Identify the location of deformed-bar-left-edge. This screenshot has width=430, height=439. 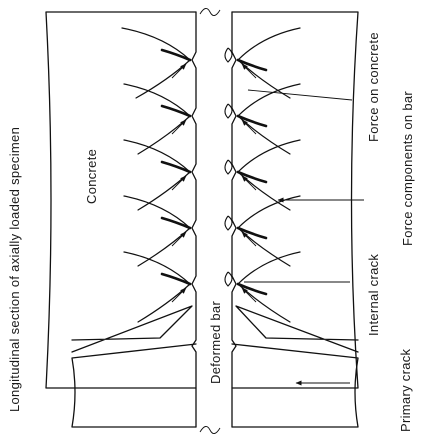
(194, 219).